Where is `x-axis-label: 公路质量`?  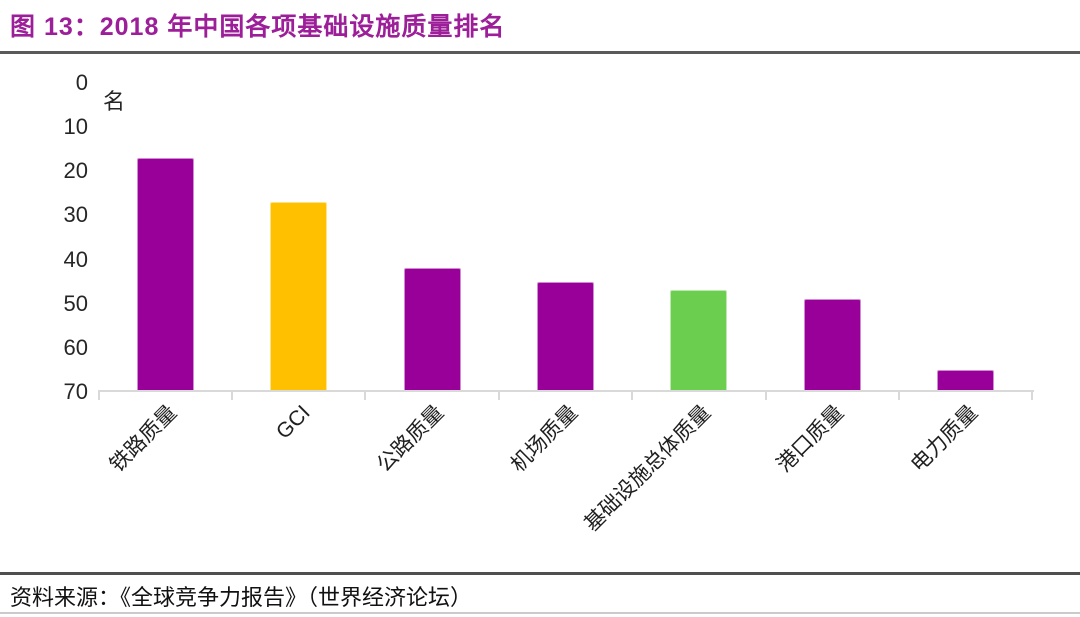 x-axis-label: 公路质量 is located at coordinates (410, 439).